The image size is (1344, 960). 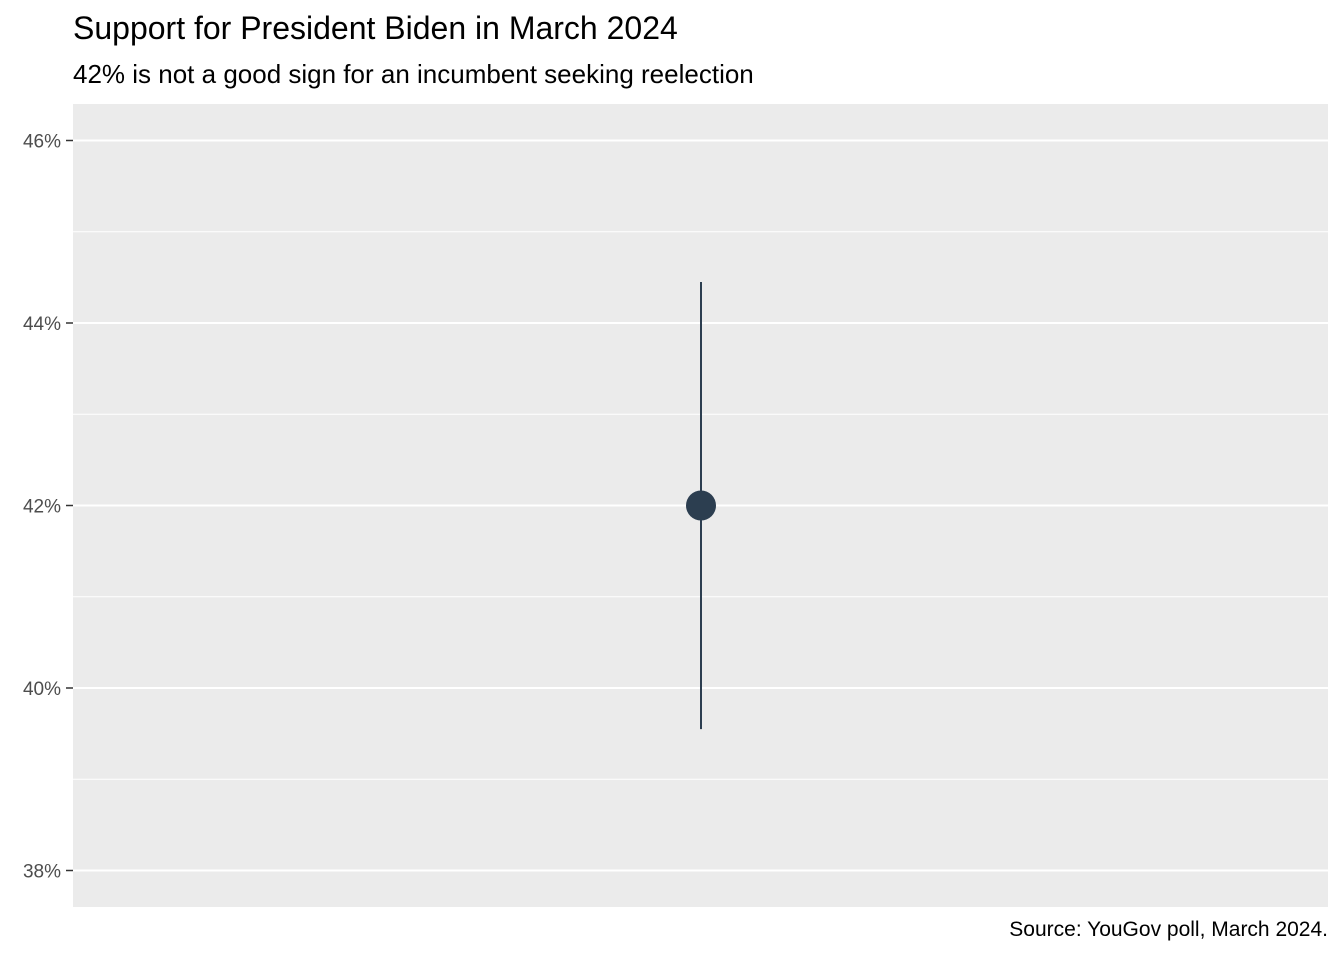 I want to click on y-tick-label: 42%, so click(x=42, y=507).